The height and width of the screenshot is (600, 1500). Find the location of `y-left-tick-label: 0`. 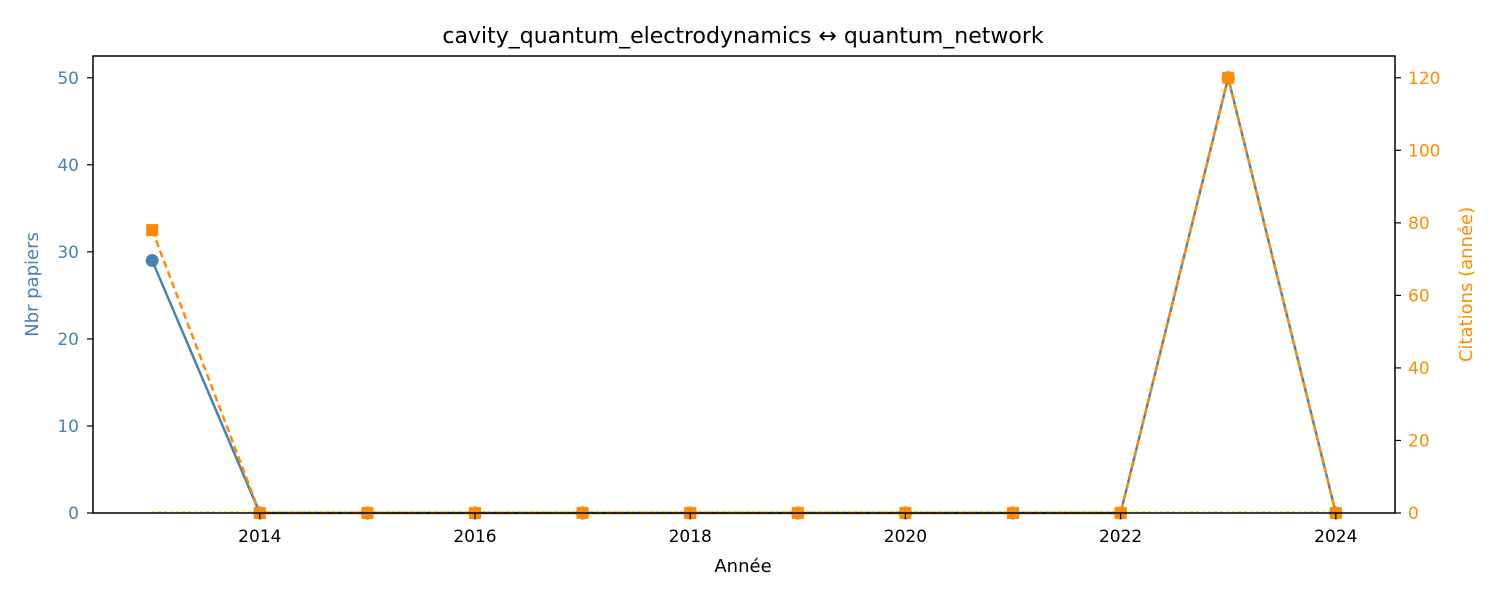

y-left-tick-label: 0 is located at coordinates (73, 514).